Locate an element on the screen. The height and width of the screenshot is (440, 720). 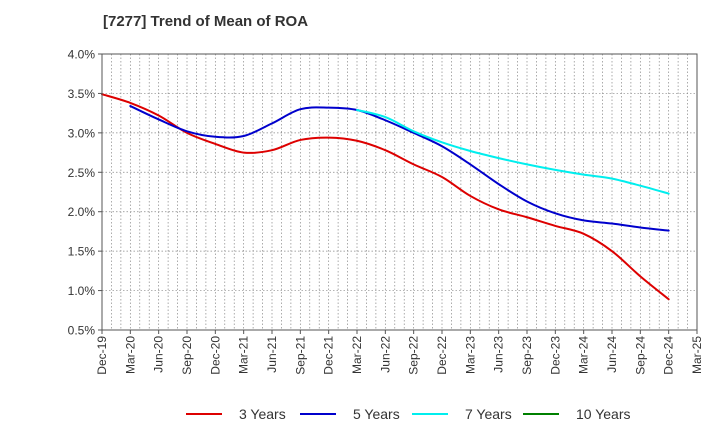
legend-swatch-5-years is located at coordinates (318, 414).